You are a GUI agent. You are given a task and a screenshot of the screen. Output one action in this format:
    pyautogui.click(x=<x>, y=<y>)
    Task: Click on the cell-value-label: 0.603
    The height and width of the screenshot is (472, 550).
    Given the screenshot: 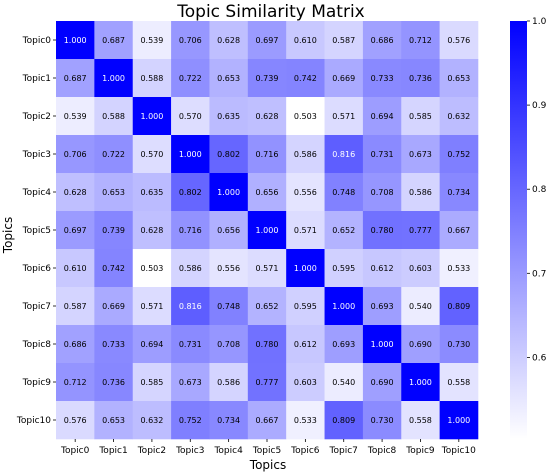 What is the action you would take?
    pyautogui.click(x=420, y=268)
    